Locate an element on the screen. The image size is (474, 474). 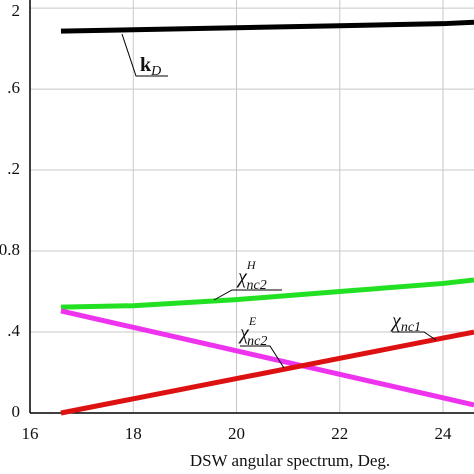
x-tick-label: 22 is located at coordinates (339, 433).